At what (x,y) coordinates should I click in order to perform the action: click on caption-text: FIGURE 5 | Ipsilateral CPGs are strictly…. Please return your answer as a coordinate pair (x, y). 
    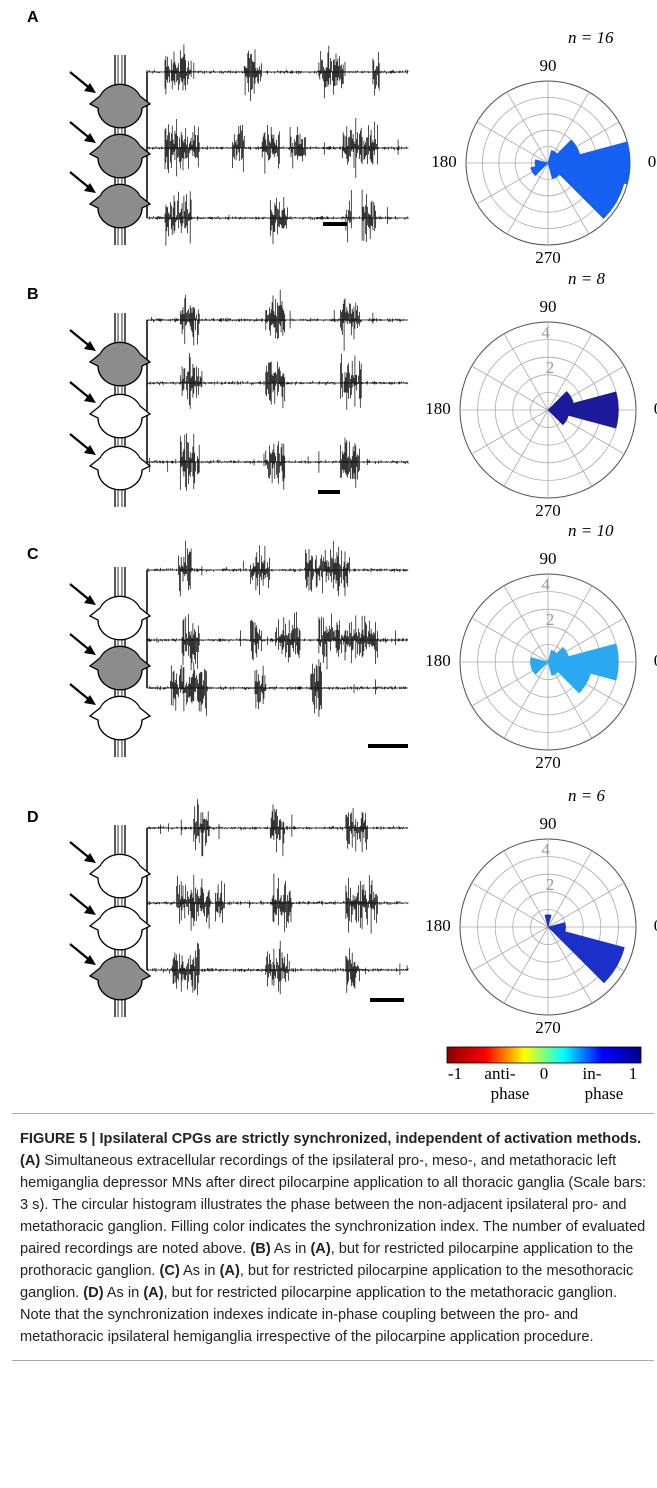
    Looking at the image, I should click on (331, 1139).